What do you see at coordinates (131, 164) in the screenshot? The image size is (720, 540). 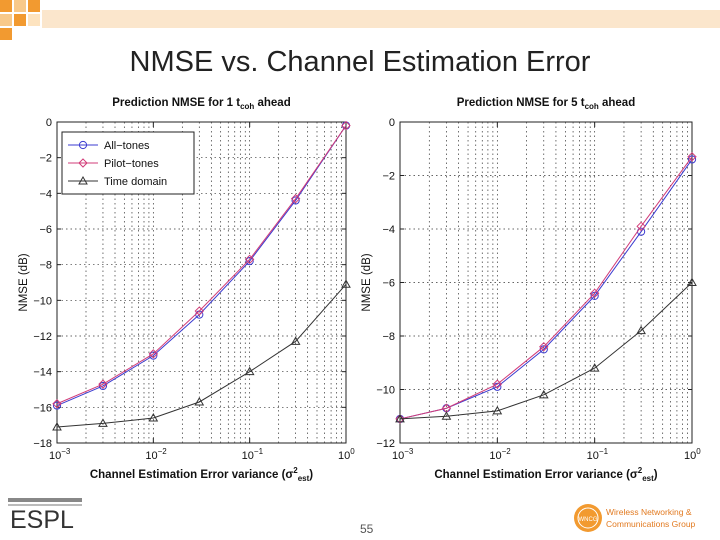 I see `legend-label: Pilot−tones` at bounding box center [131, 164].